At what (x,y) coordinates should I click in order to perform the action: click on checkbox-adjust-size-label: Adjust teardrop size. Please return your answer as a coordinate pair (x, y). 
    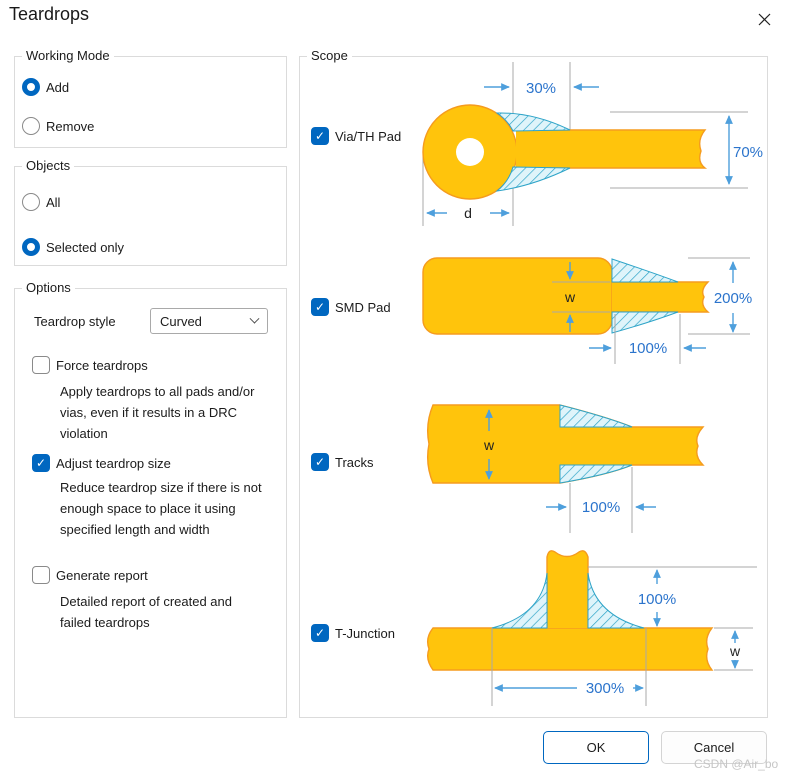
    Looking at the image, I should click on (113, 463).